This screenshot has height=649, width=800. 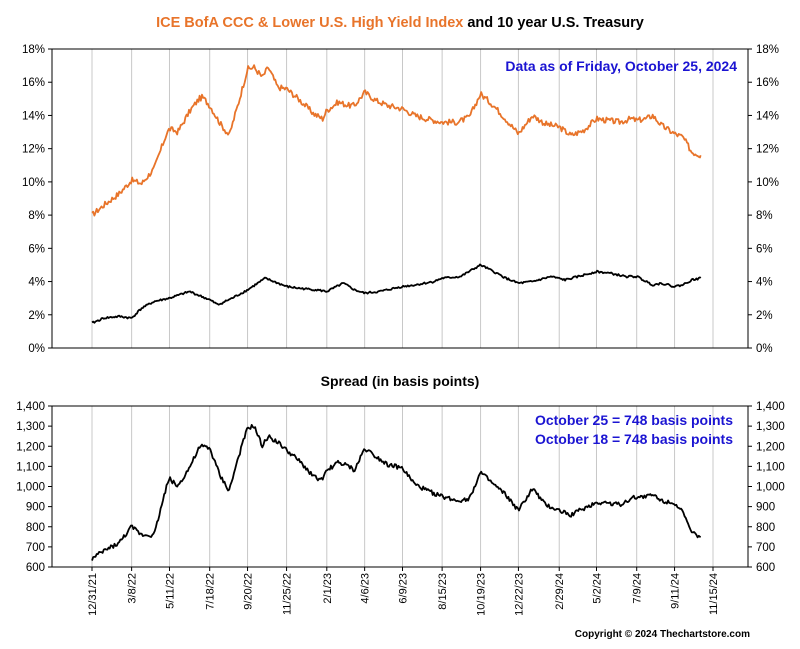 What do you see at coordinates (328, 588) in the screenshot?
I see `x-tick-label: 2/1/23` at bounding box center [328, 588].